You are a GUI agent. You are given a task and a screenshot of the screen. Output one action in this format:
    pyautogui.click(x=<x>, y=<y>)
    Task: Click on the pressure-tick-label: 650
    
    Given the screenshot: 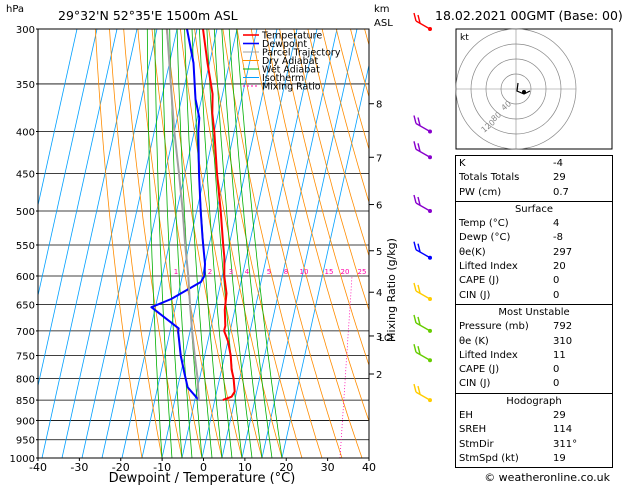 What is the action you would take?
    pyautogui.click(x=25, y=306)
    